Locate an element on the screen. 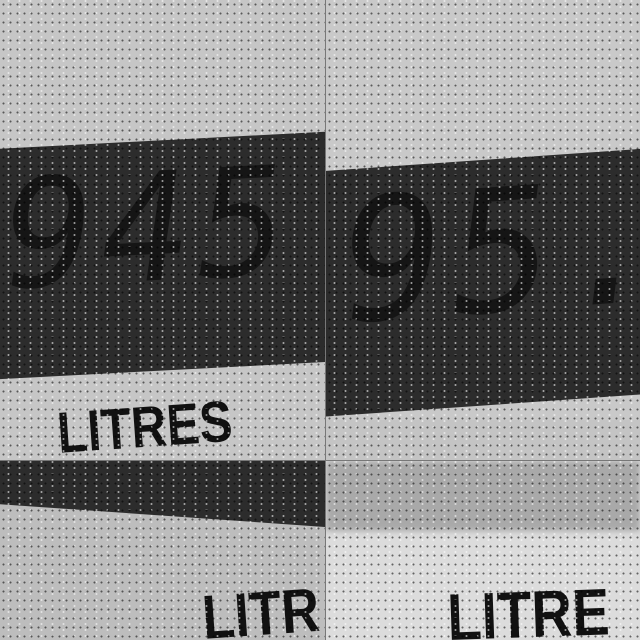  panel-divider-horizontal is located at coordinates (320, 460).